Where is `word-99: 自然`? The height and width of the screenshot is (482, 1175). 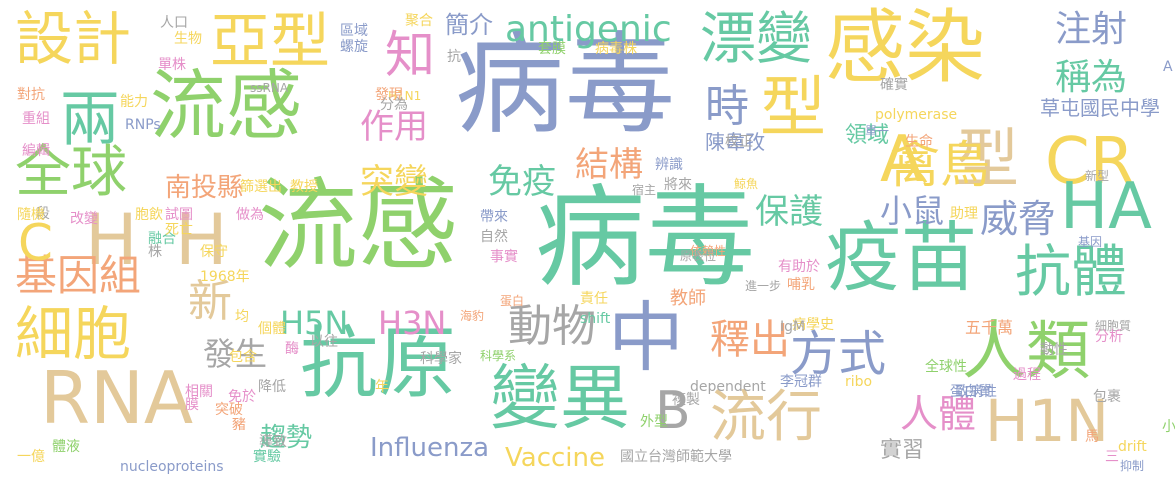
word-99: 自然 is located at coordinates (494, 237).